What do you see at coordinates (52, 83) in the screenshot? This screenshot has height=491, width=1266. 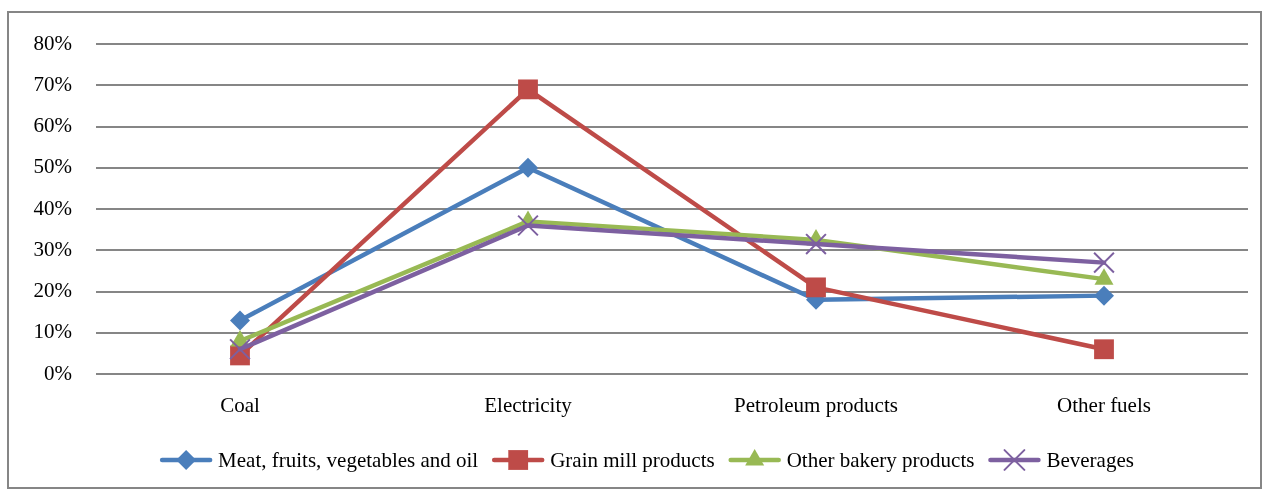 I see `y-tick-label: 70%` at bounding box center [52, 83].